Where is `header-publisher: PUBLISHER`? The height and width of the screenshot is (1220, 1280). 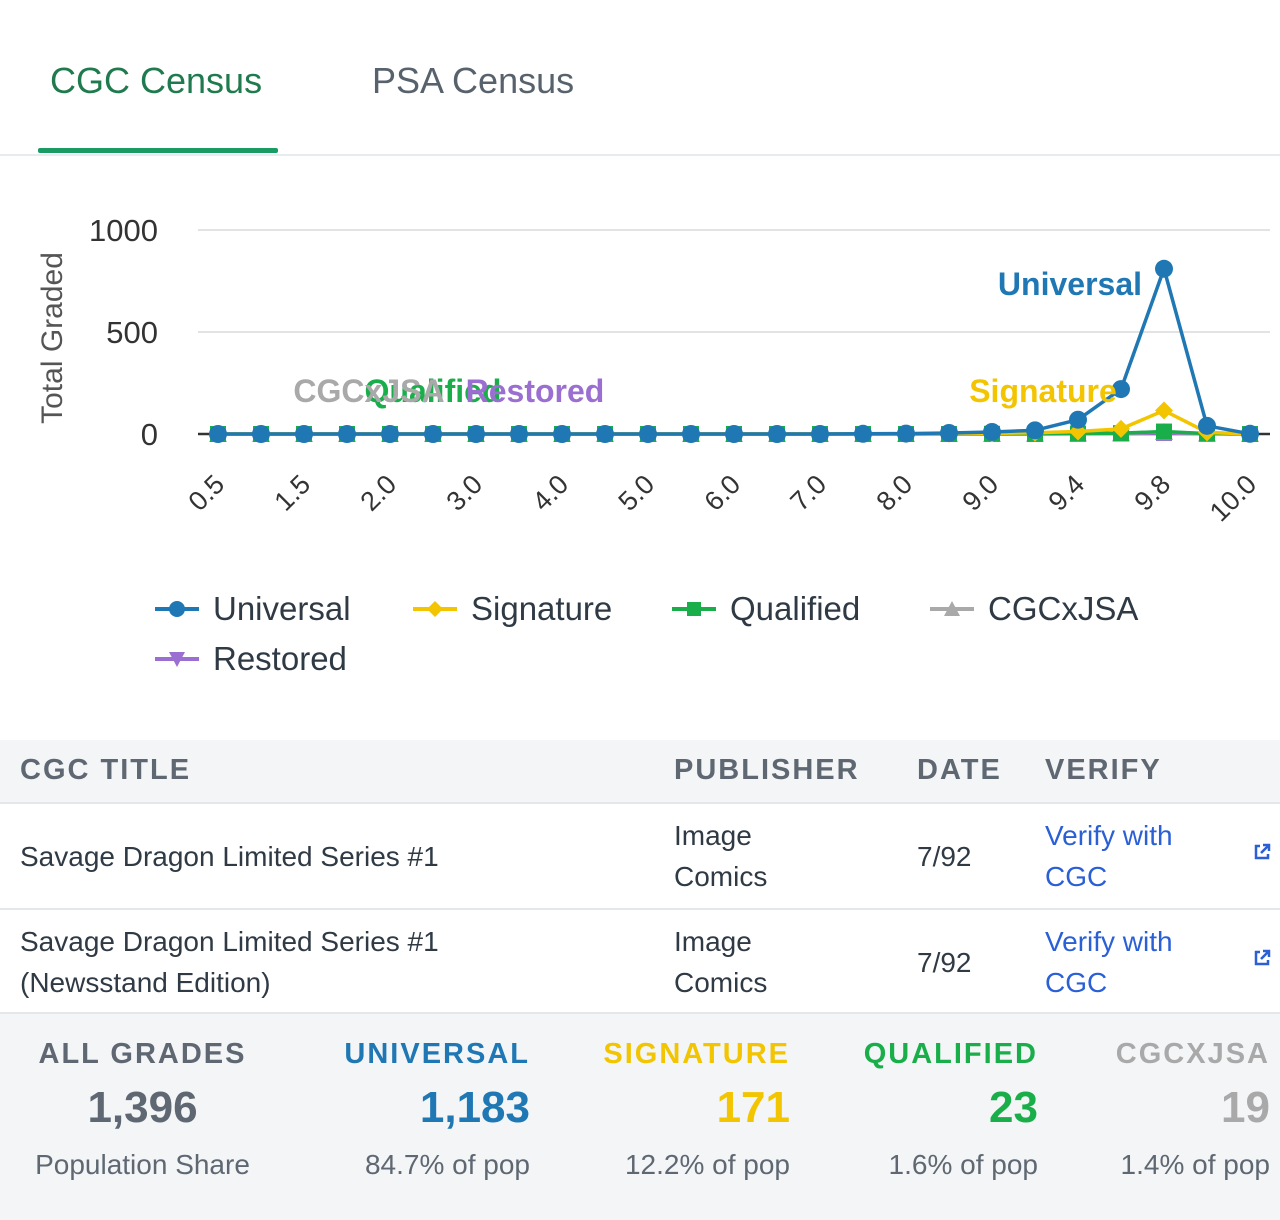
header-publisher: PUBLISHER is located at coordinates (767, 770).